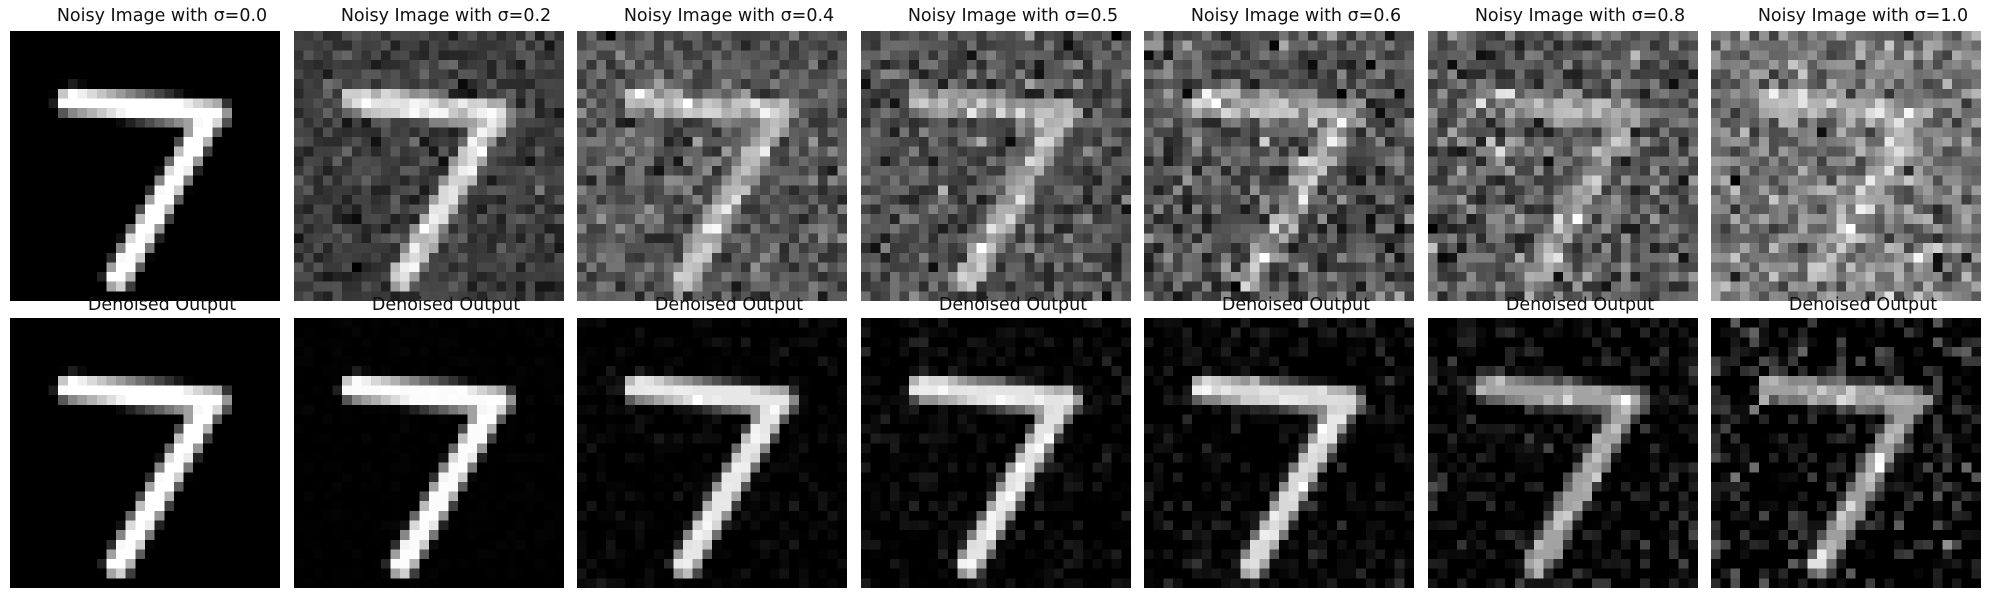 This screenshot has height=598, width=1989. I want to click on noisy-title-1: Noisy Image with σ=0.0, so click(162, 16).